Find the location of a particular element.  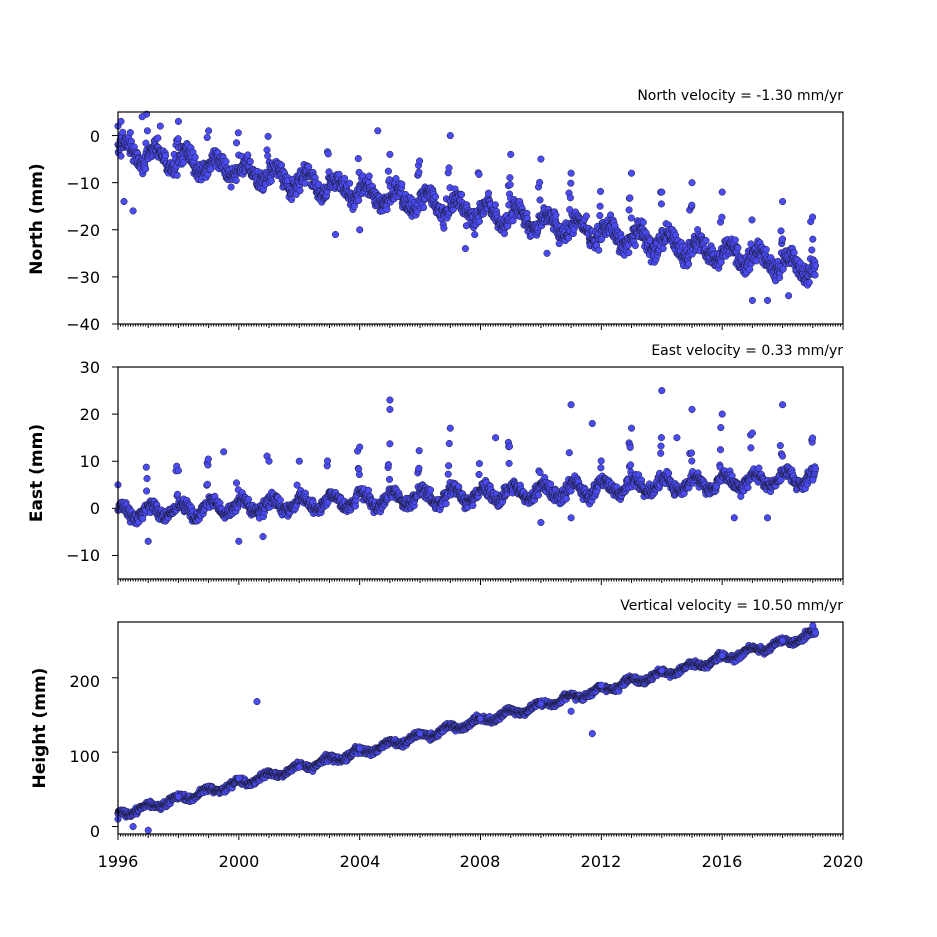

height-ticks is located at coordinates (478, 758).